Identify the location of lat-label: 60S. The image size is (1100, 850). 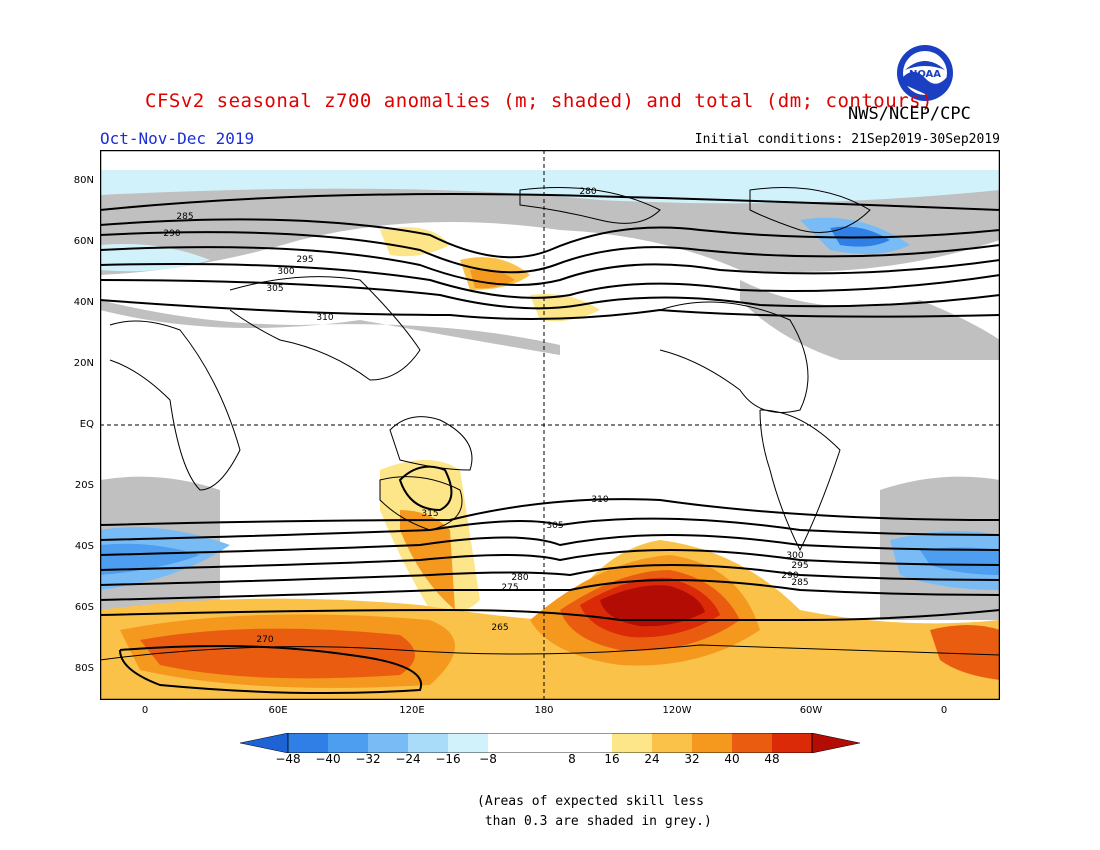
(84, 607).